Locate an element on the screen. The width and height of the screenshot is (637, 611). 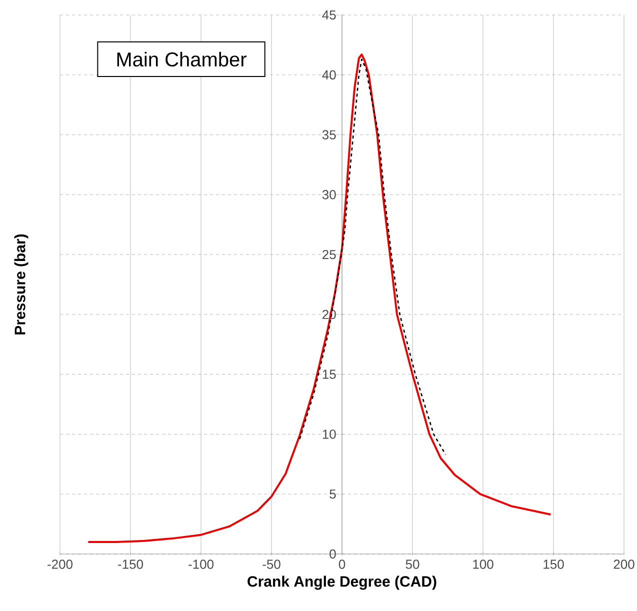
x-tick-label: 50 is located at coordinates (413, 564).